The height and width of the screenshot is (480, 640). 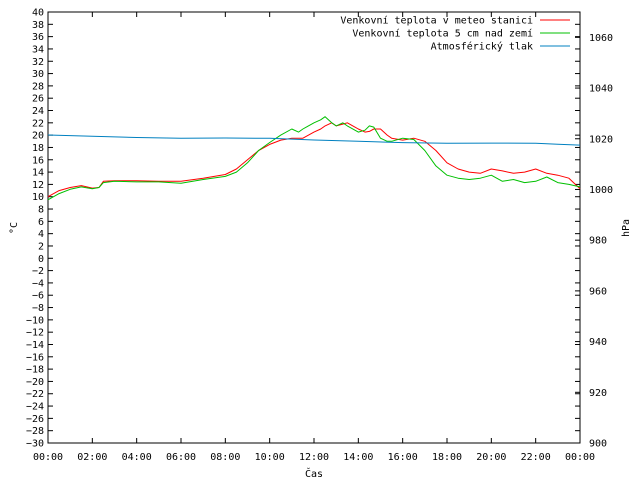 I want to click on y2-tick-label: 1000, so click(x=601, y=190).